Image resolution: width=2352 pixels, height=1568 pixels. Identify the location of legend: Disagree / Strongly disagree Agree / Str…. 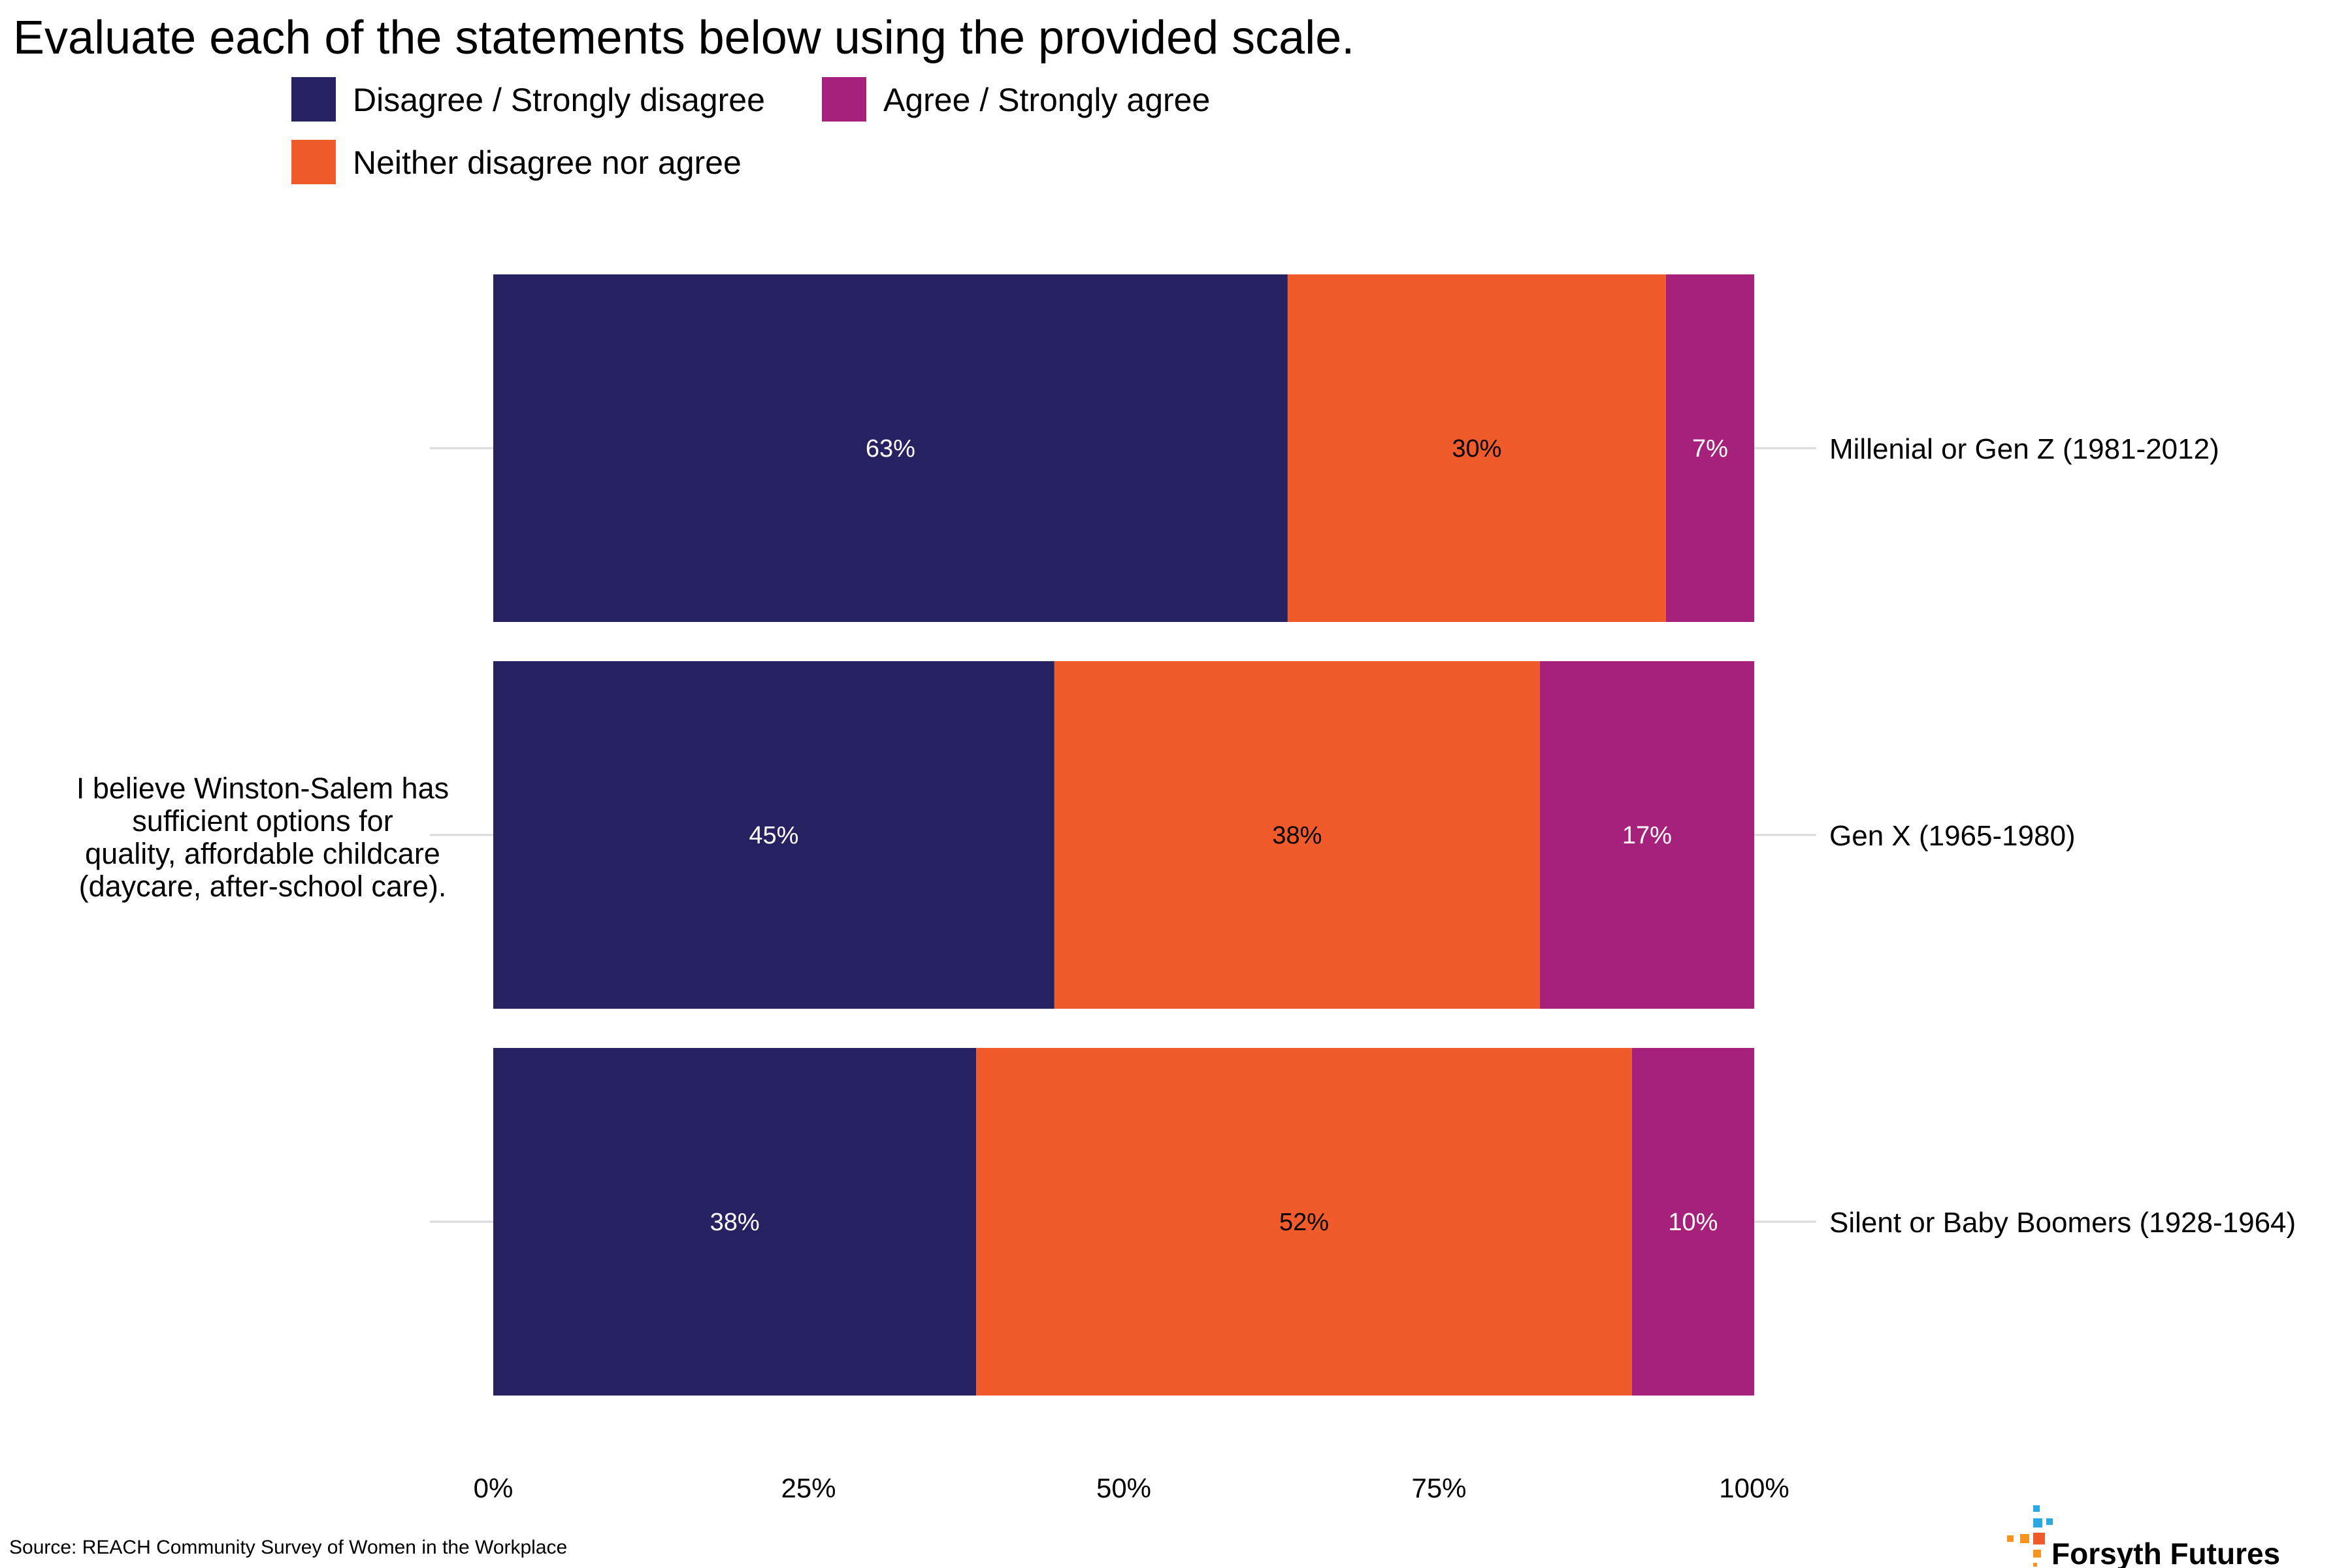
(750, 130).